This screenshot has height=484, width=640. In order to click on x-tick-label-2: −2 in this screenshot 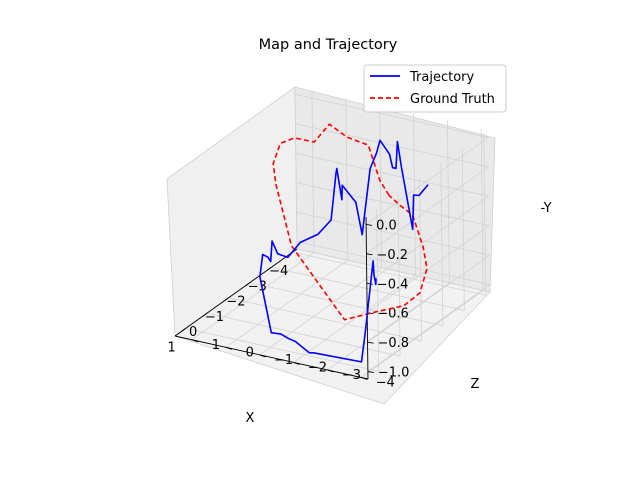, I will do `click(235, 302)`.